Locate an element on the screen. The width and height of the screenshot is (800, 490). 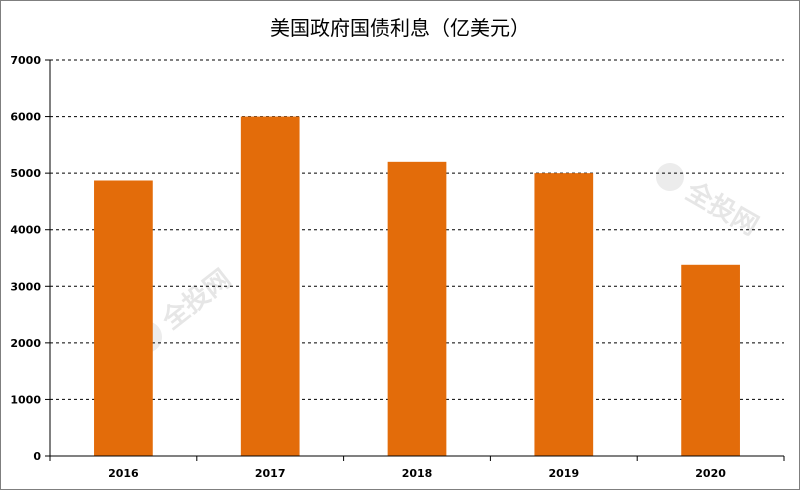
y-tick-label: 5000 is located at coordinates (25, 173).